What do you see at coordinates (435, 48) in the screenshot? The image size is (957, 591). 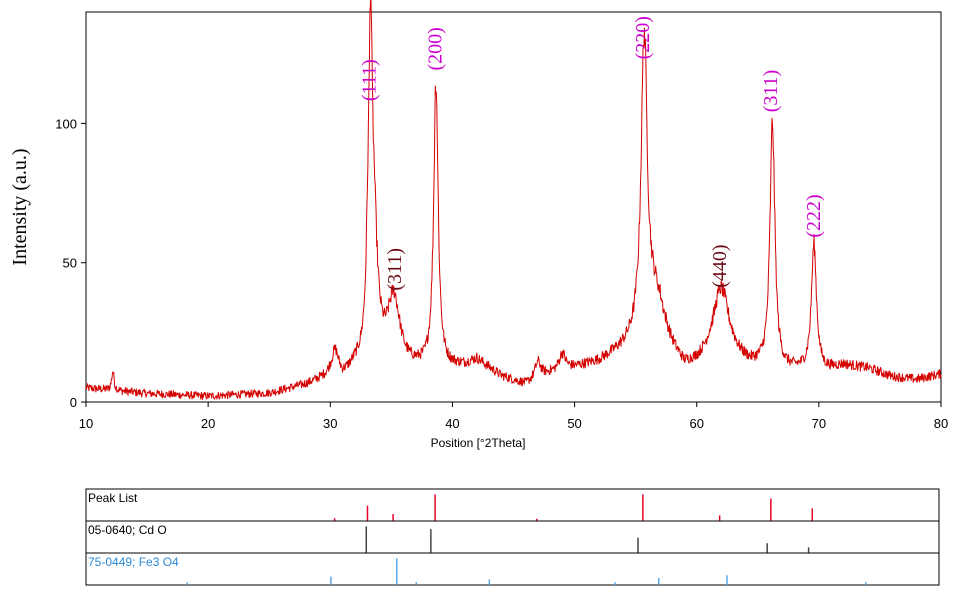 I see `peak-label: (200)` at bounding box center [435, 48].